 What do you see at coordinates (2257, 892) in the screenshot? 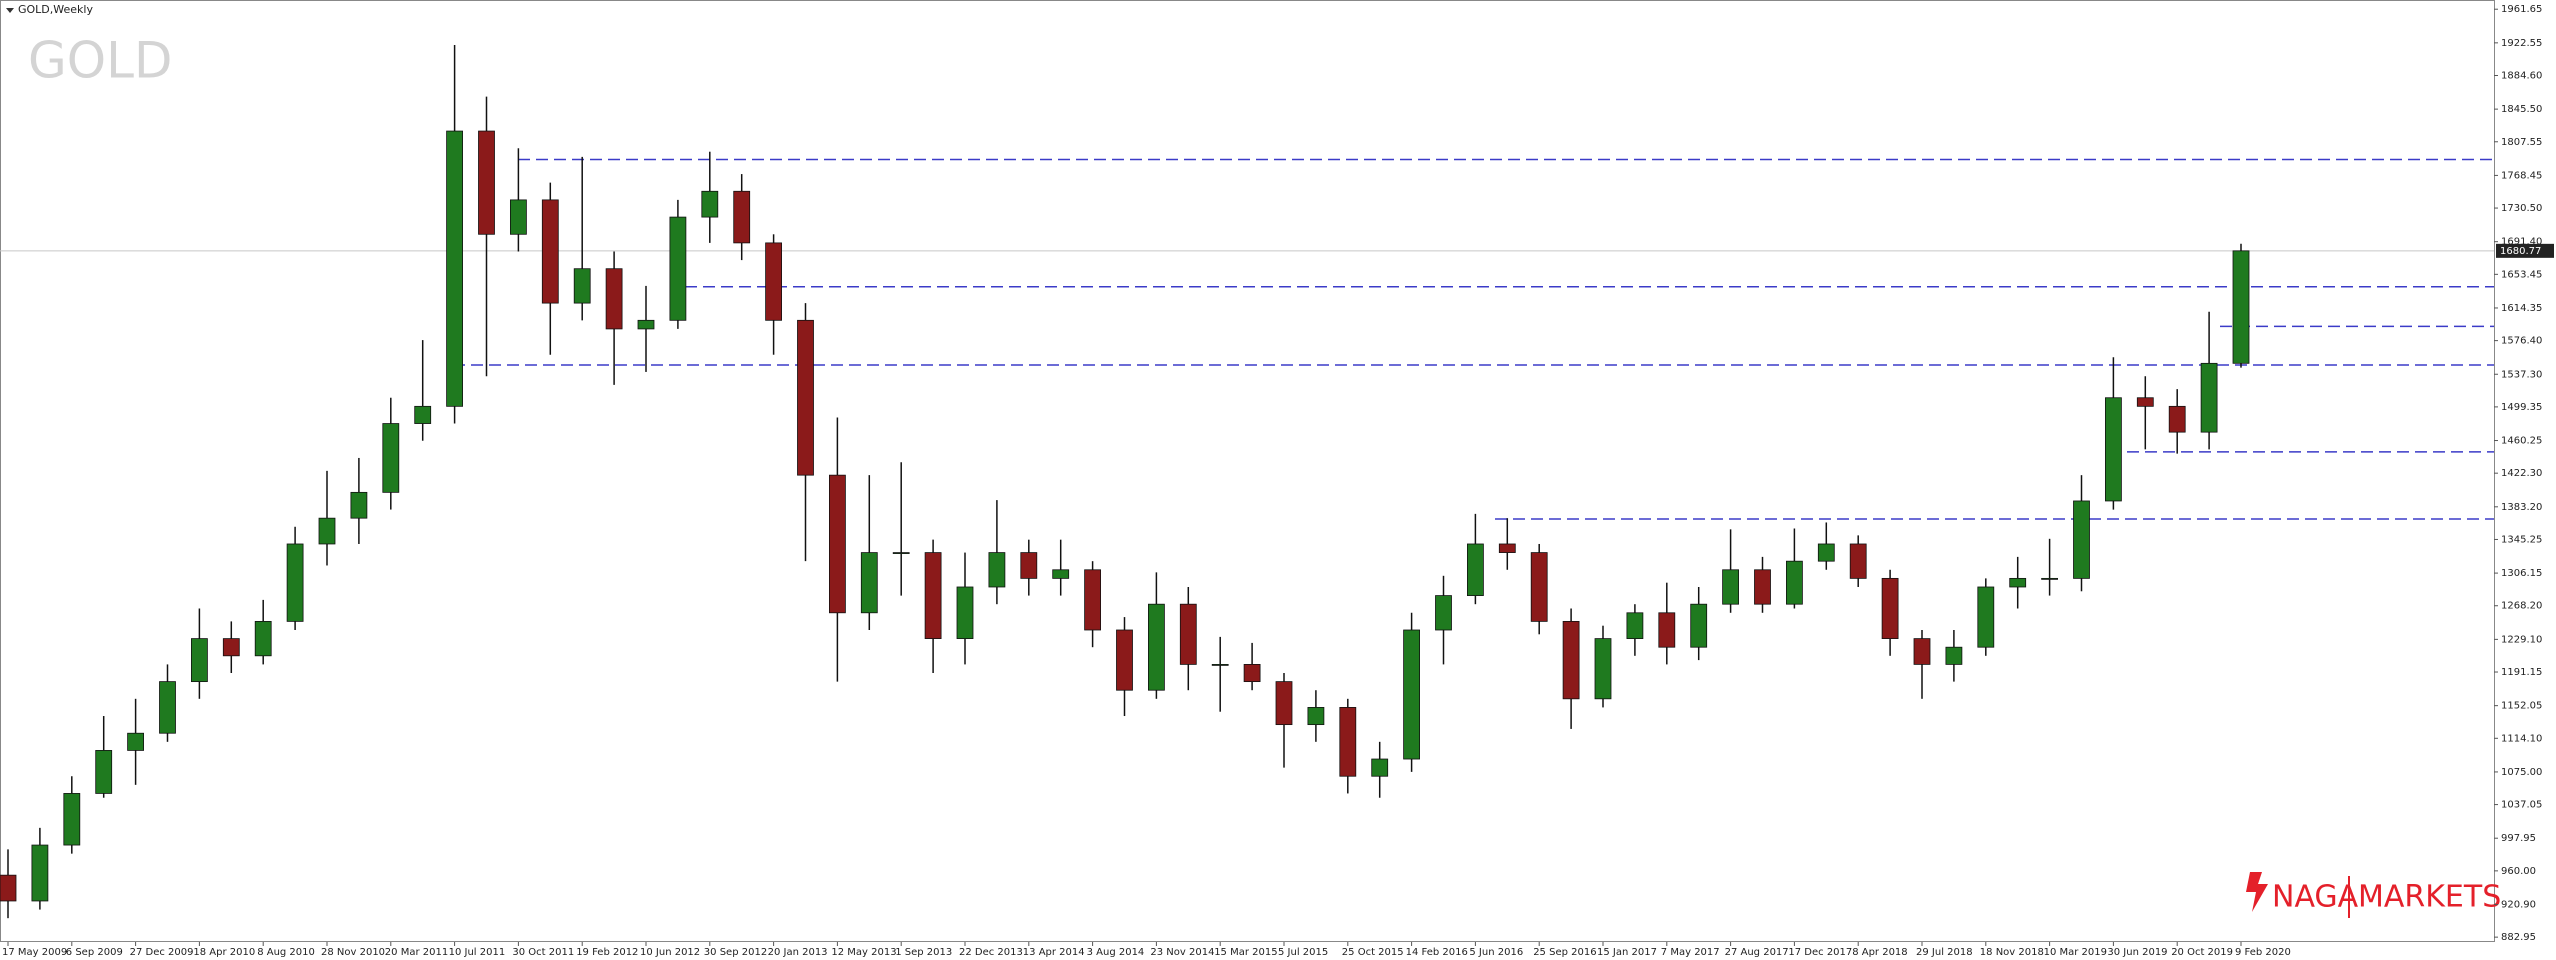
I see `logo-icon` at bounding box center [2257, 892].